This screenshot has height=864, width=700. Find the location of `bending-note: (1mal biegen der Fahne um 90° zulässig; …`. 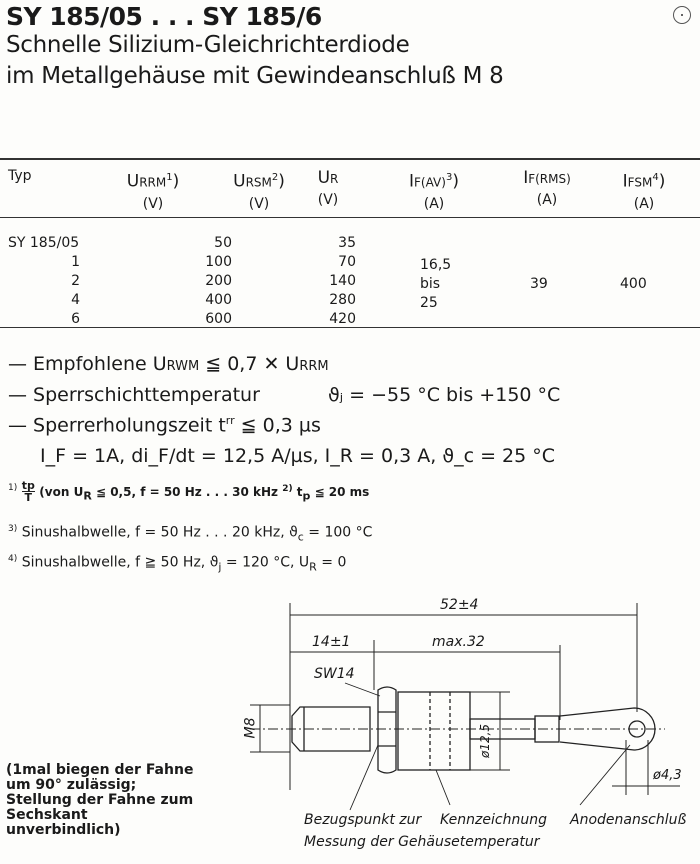

bending-note: (1mal biegen der Fahne um 90° zulässig; … is located at coordinates (100, 800).